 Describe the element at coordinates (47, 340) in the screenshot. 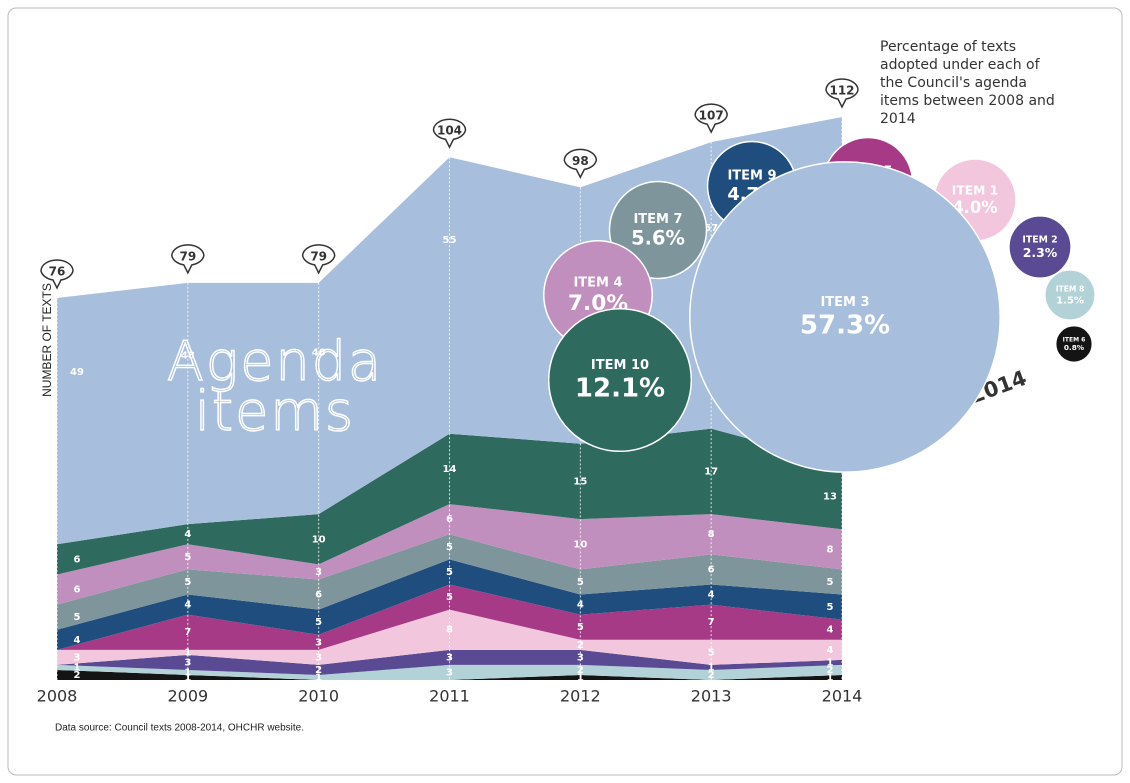

I see `y-axis-label: NUMBER OF TEXTS` at that location.